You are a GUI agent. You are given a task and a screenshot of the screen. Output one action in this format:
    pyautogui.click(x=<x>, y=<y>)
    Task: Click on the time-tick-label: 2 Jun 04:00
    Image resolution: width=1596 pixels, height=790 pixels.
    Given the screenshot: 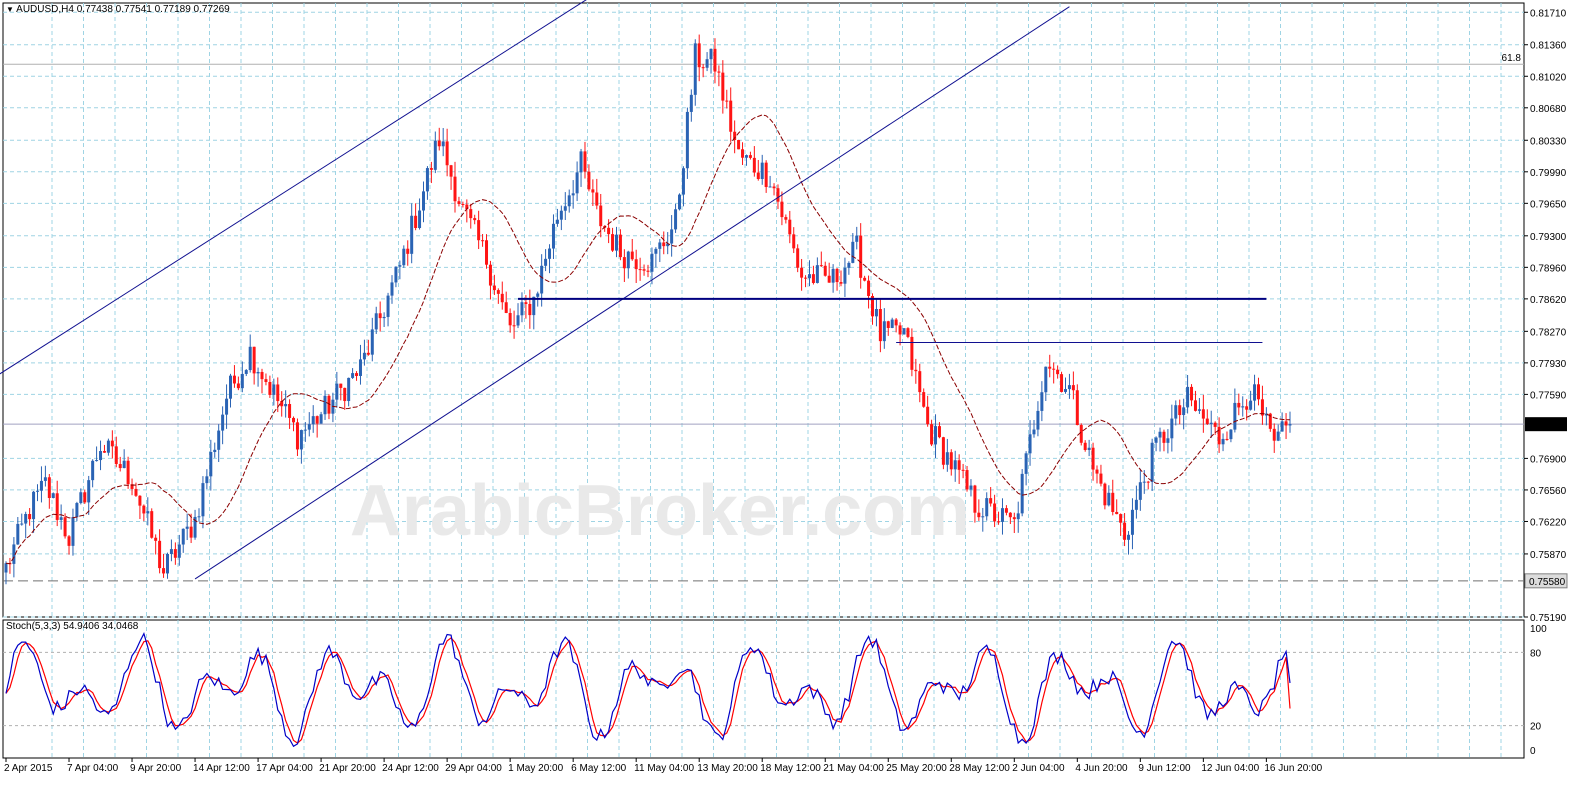 What is the action you would take?
    pyautogui.click(x=1038, y=768)
    